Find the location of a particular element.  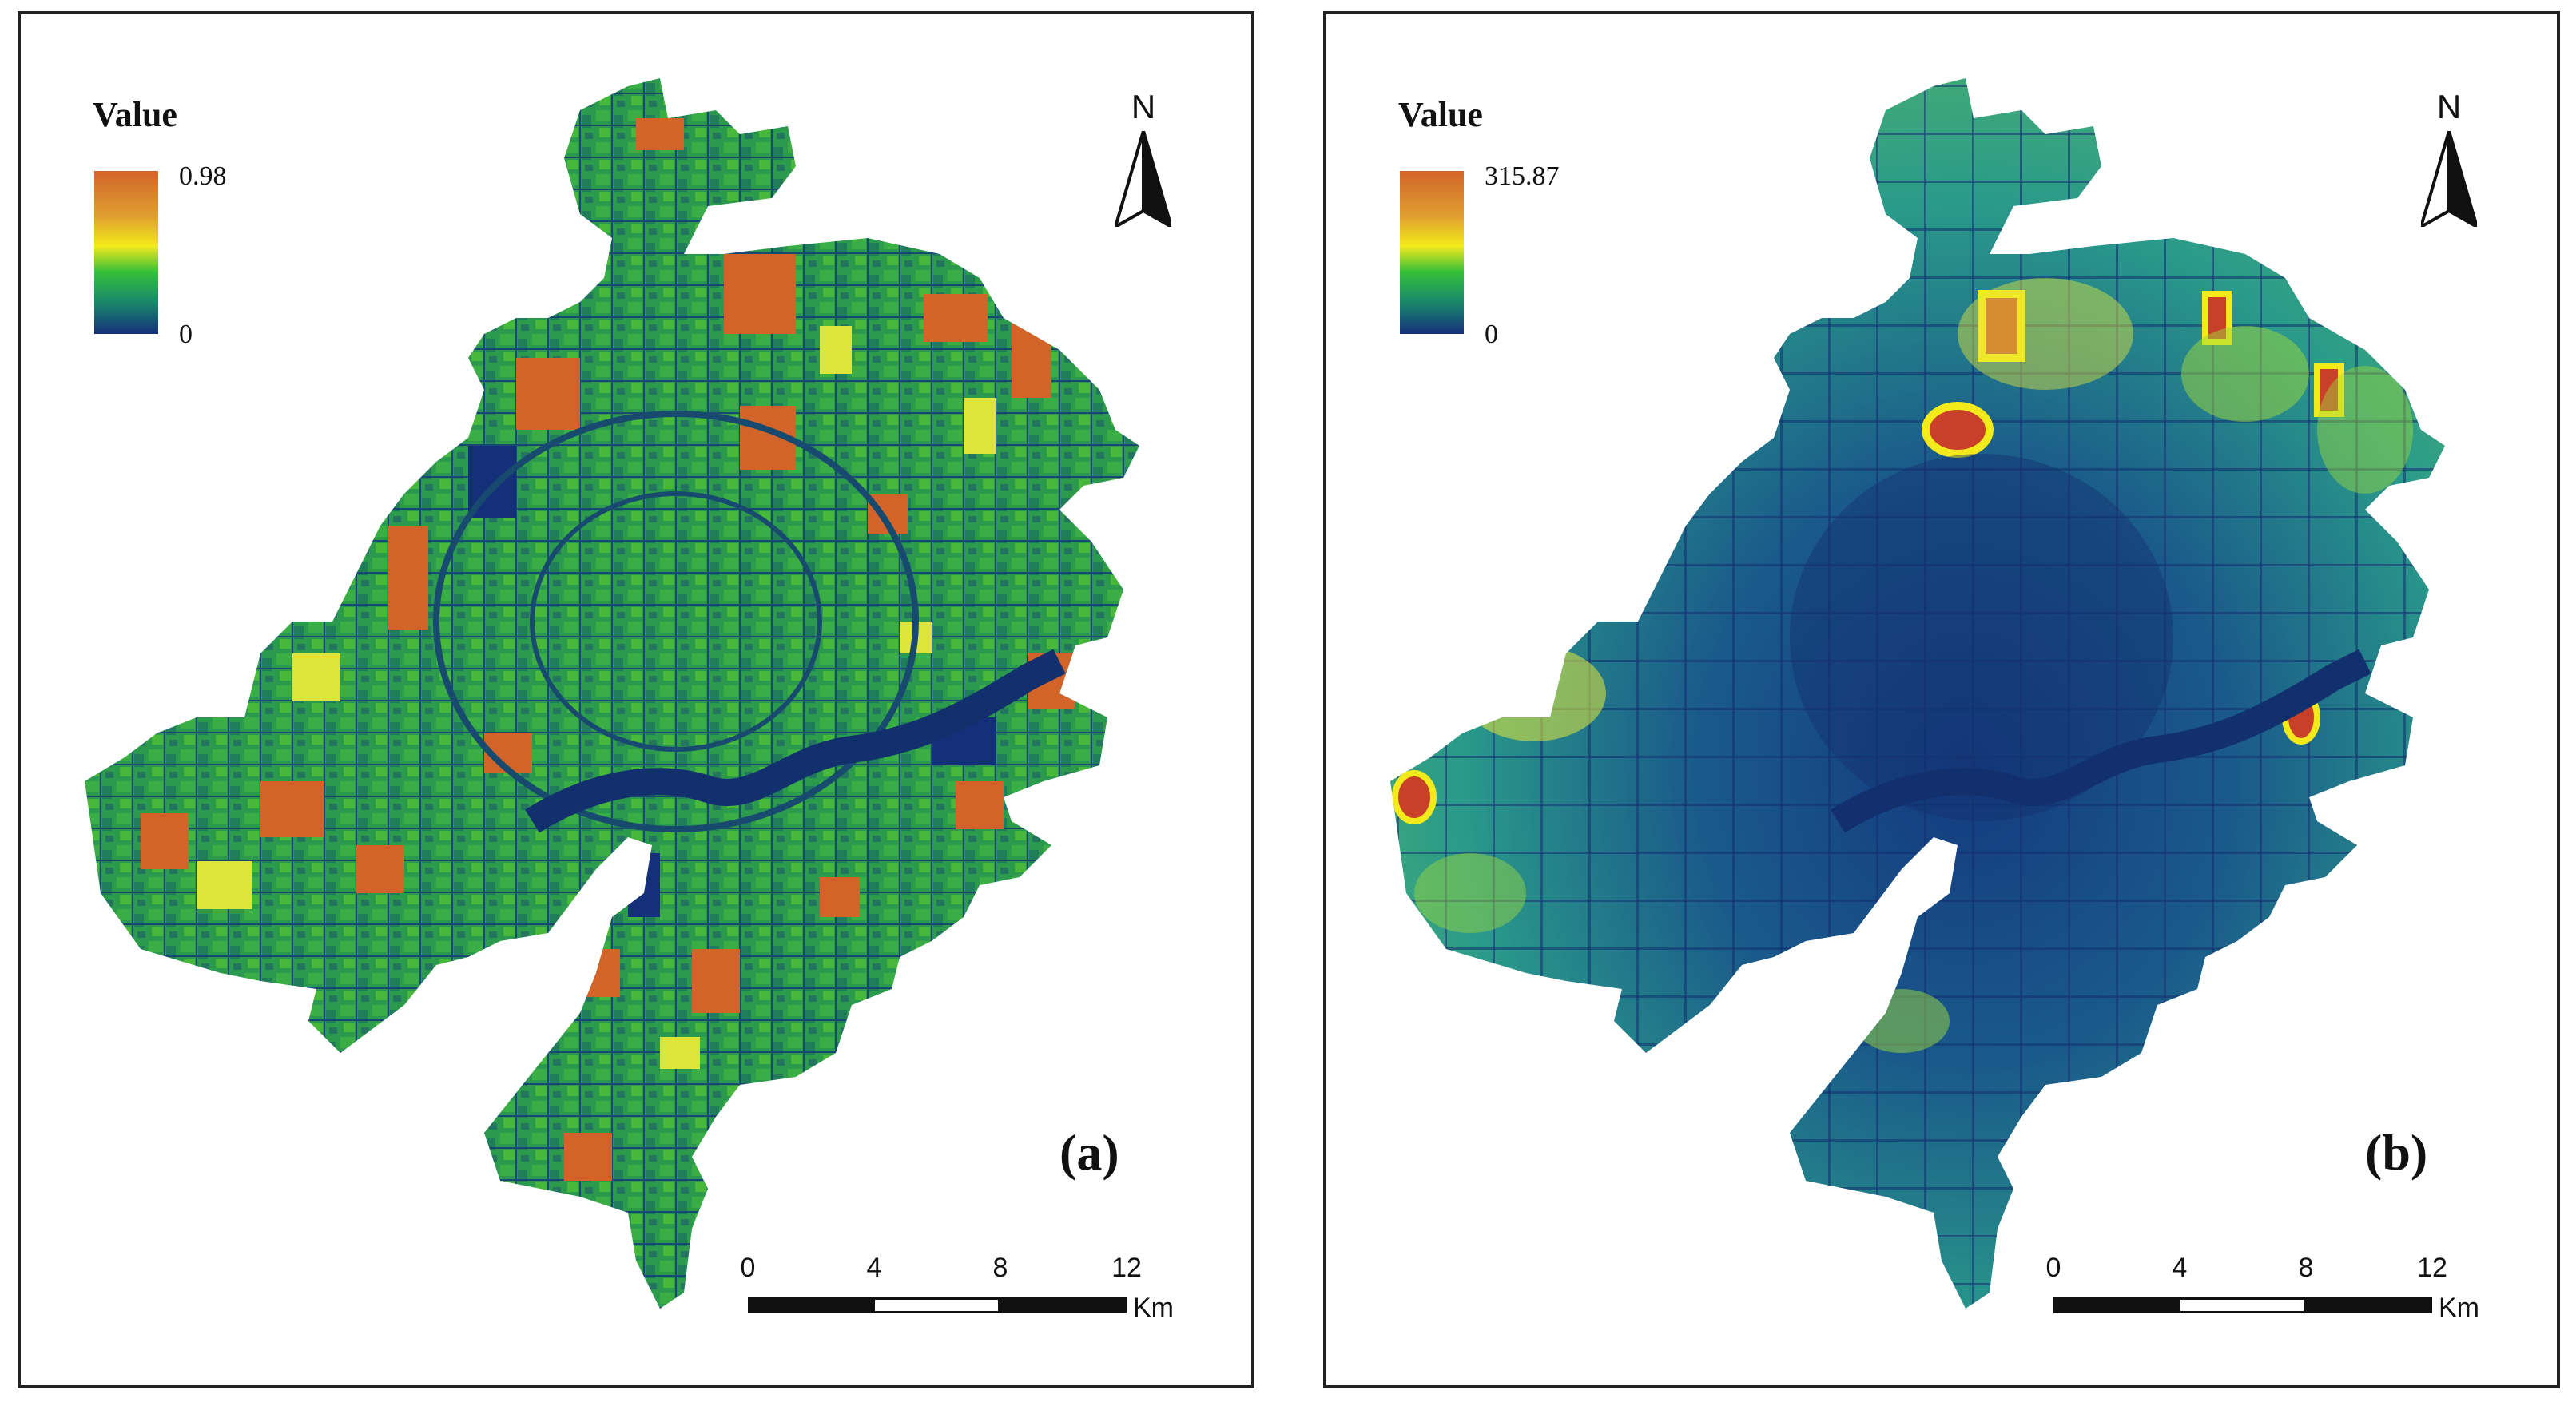

legend-max-value: 315.87 is located at coordinates (1522, 176).